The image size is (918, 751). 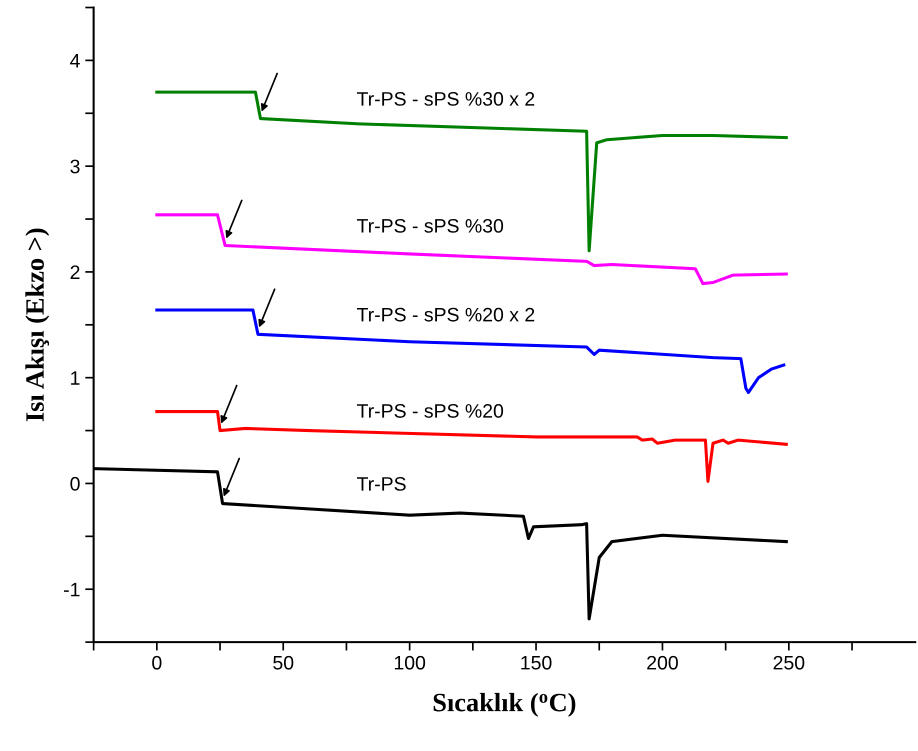 What do you see at coordinates (157, 663) in the screenshot?
I see `x-tick-label: 0` at bounding box center [157, 663].